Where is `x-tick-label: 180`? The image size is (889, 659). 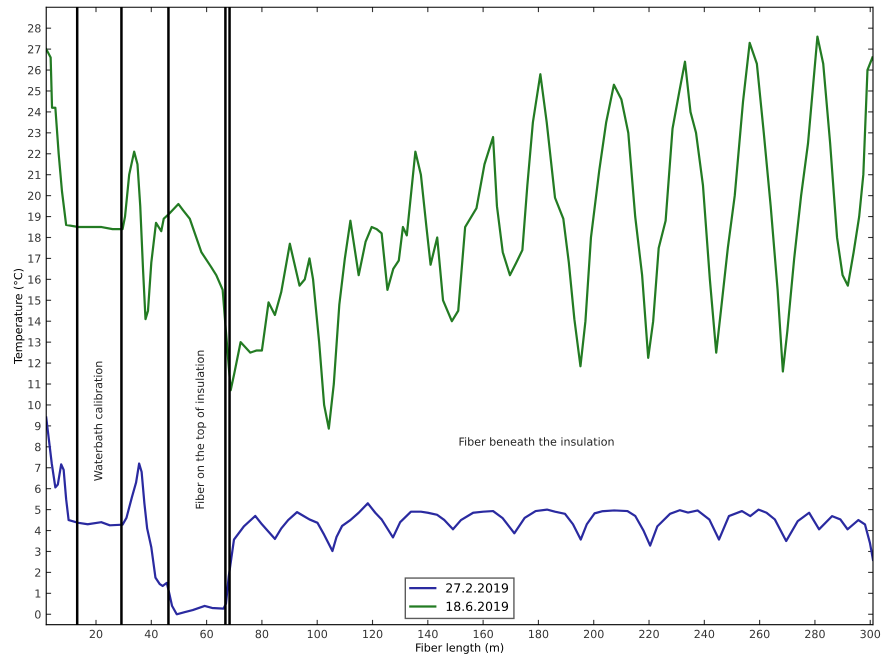
x-tick-label: 180 is located at coordinates (538, 634).